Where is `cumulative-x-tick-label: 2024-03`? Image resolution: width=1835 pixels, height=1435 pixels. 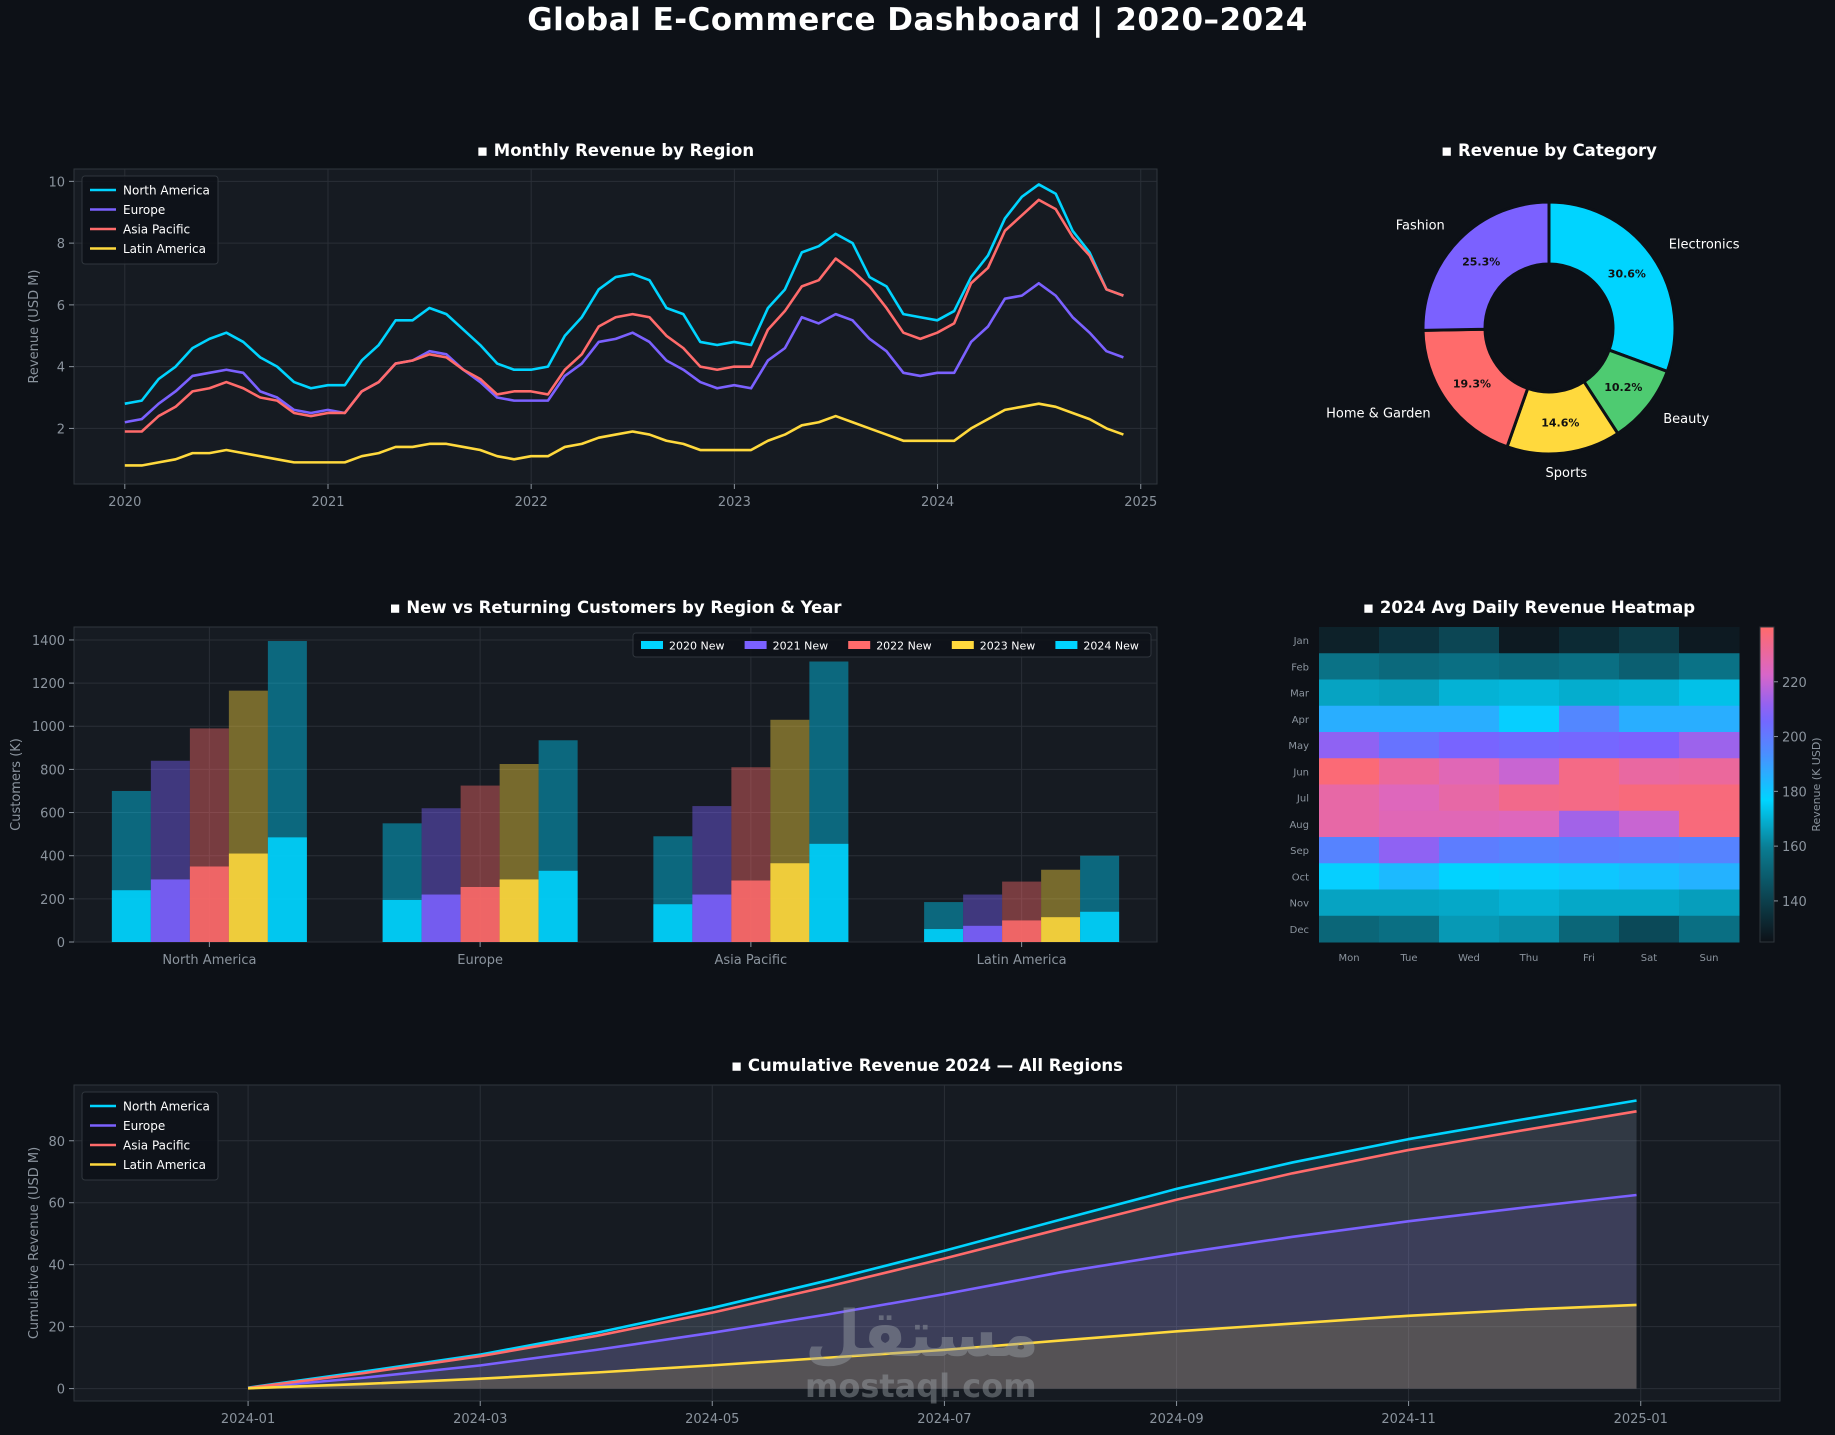
cumulative-x-tick-label: 2024-03 is located at coordinates (480, 1419).